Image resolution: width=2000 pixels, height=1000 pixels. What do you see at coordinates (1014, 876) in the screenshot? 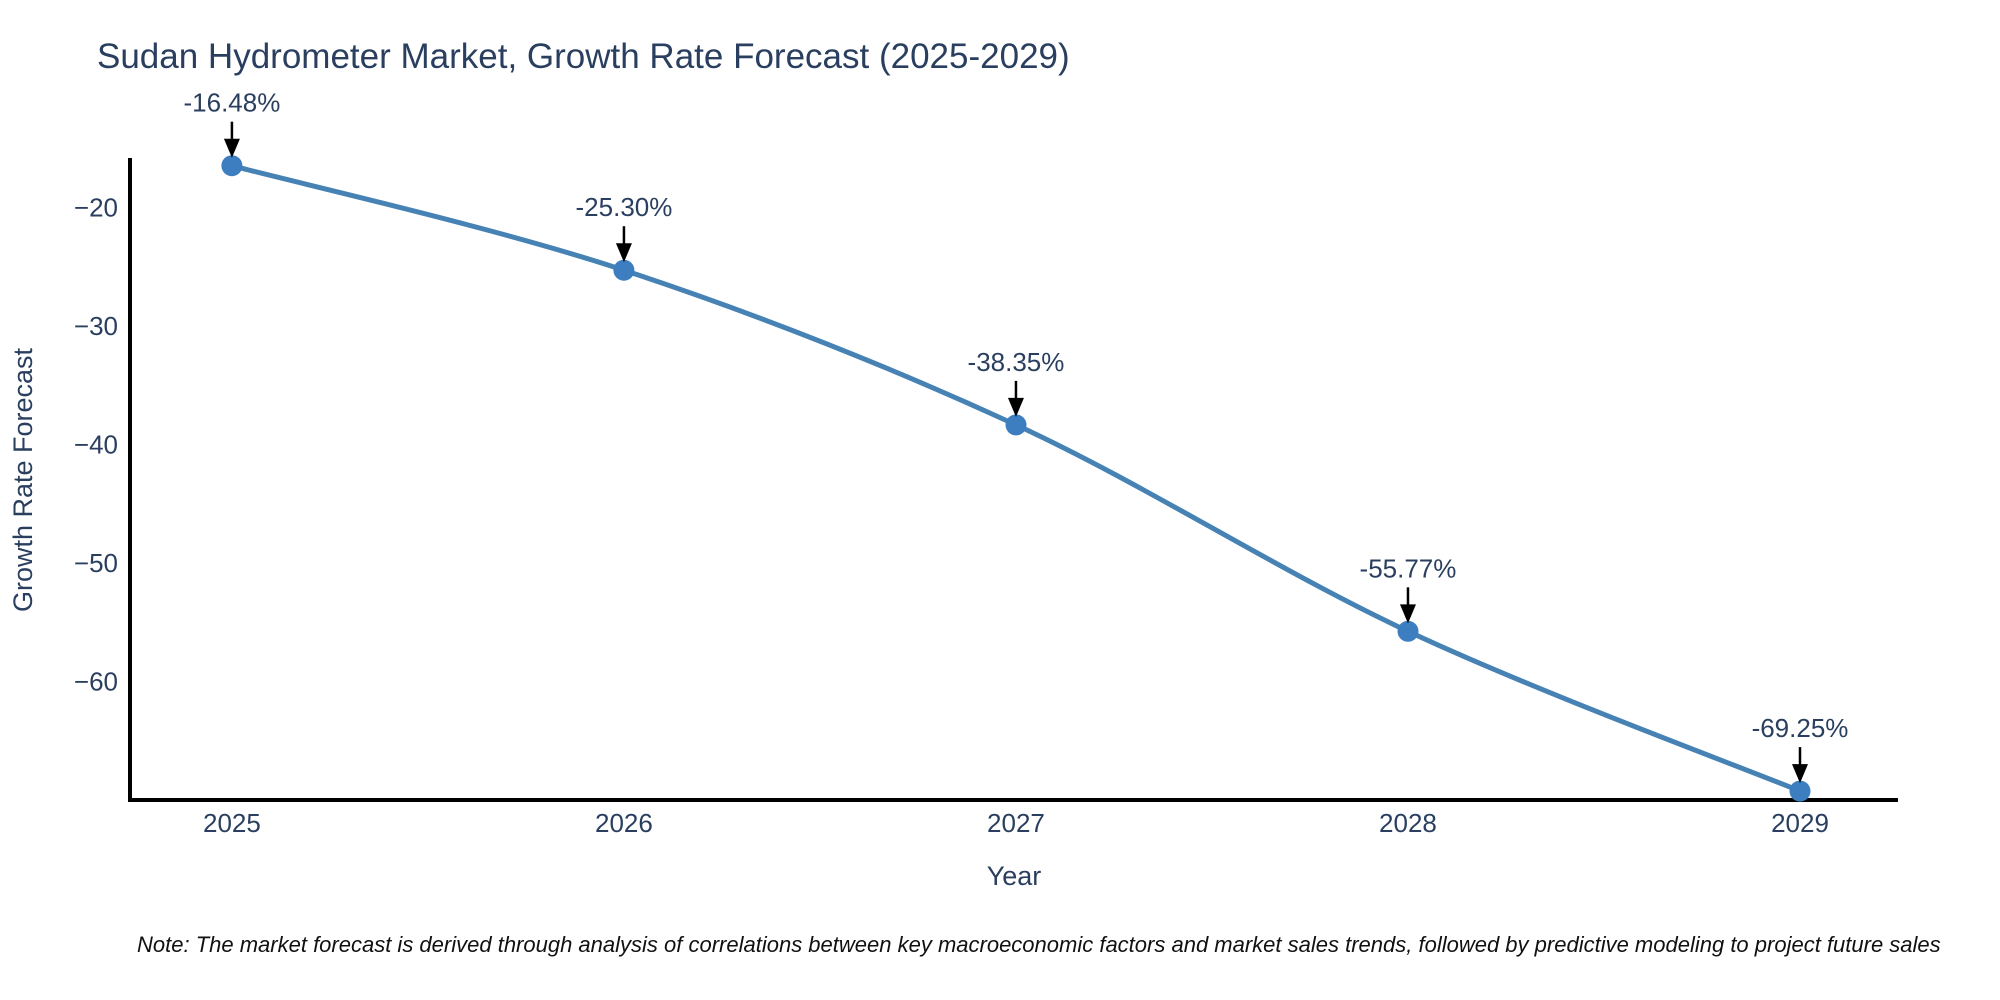
I see `x-axis-title: Year` at bounding box center [1014, 876].